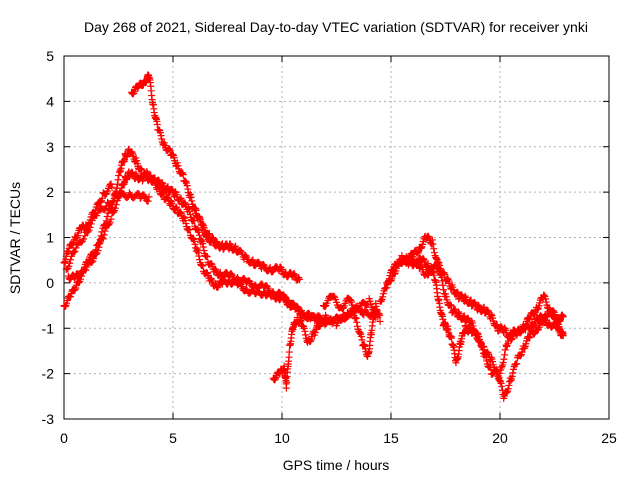 The height and width of the screenshot is (480, 640). I want to click on series-track-C, so click(107, 231).